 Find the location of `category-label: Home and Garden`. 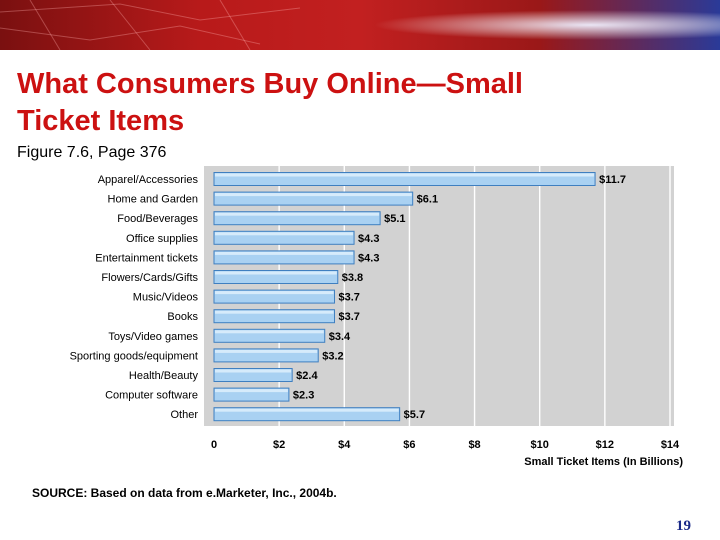

category-label: Home and Garden is located at coordinates (153, 200).